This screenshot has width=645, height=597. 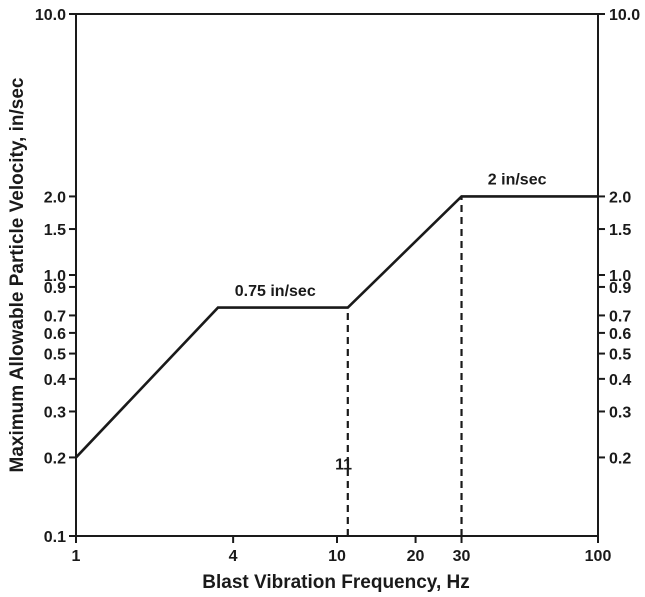 What do you see at coordinates (55, 334) in the screenshot?
I see `y-tick-label-left-5: 0.6` at bounding box center [55, 334].